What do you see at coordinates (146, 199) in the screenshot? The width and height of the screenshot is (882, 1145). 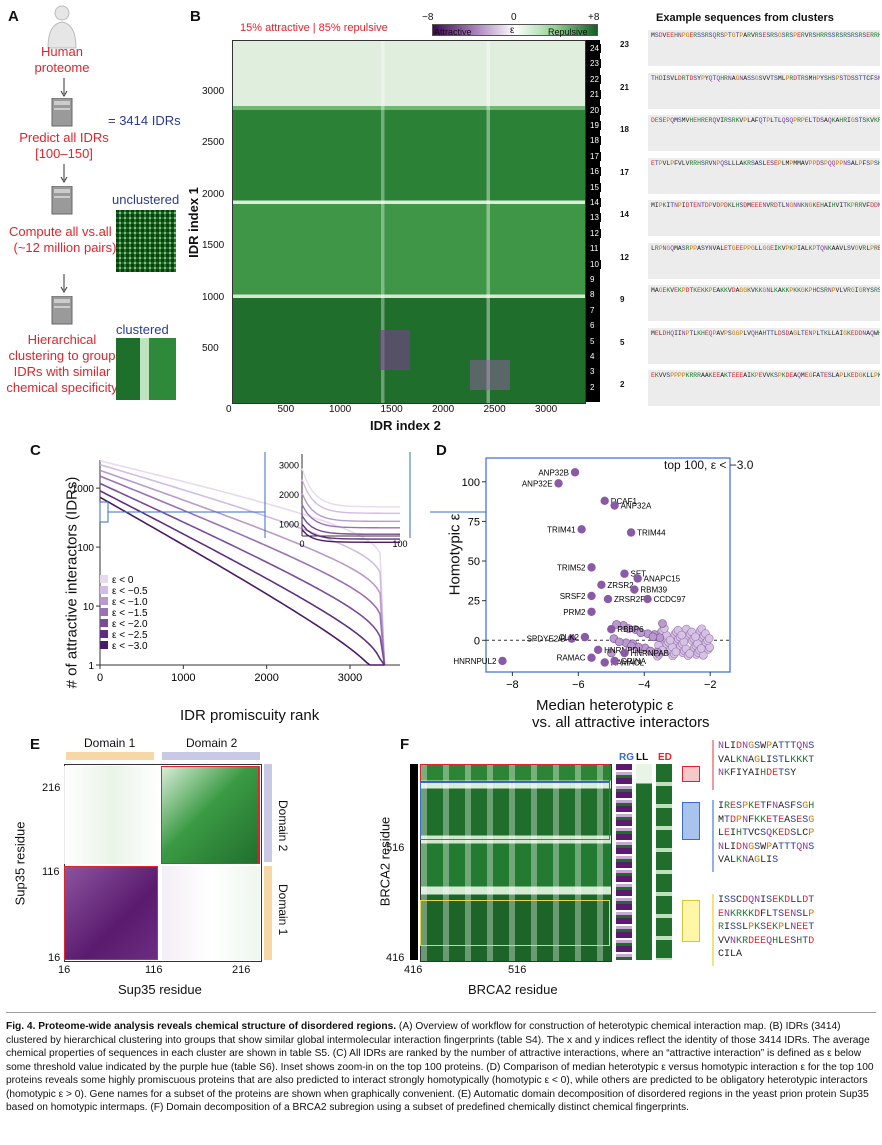 I see `unclustered-label: unclustered` at bounding box center [146, 199].